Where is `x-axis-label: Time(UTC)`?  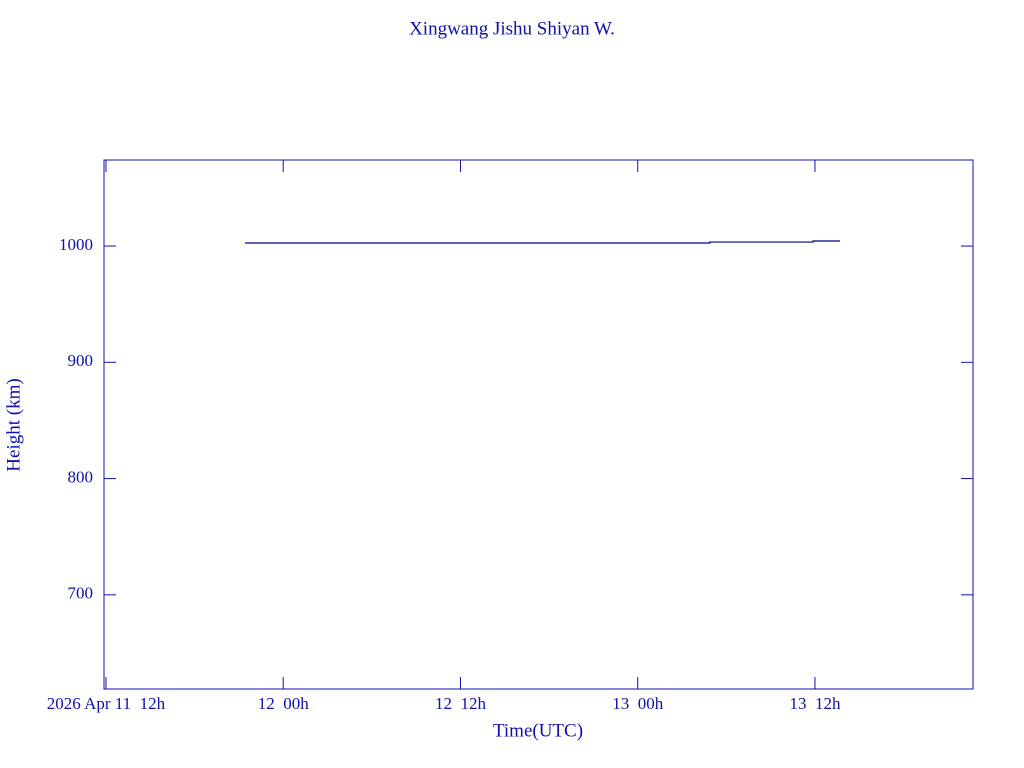
x-axis-label: Time(UTC) is located at coordinates (538, 730).